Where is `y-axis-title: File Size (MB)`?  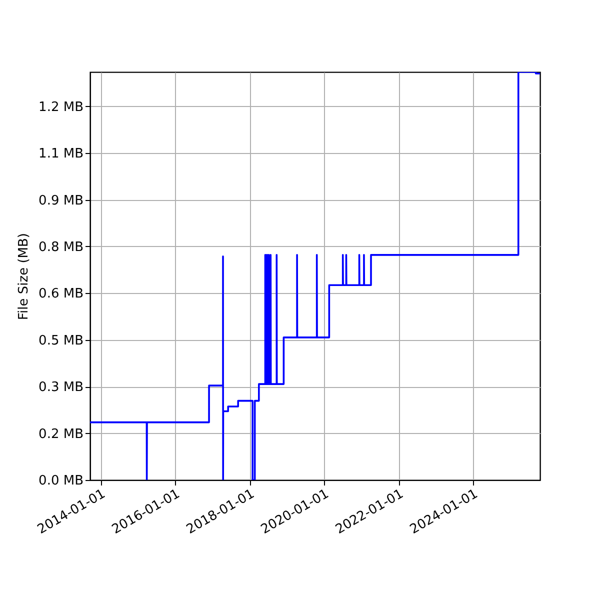
y-axis-title: File Size (MB) is located at coordinates (24, 276).